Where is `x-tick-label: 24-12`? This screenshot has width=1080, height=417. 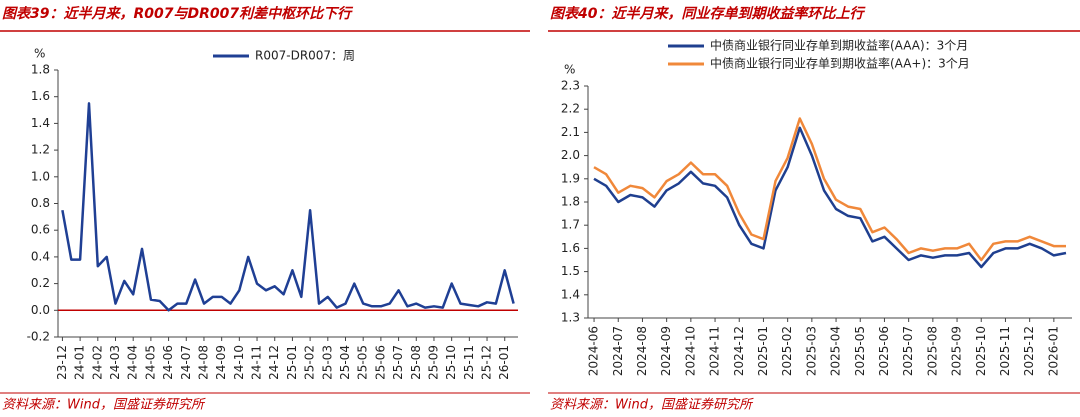
x-tick-label: 24-12 is located at coordinates (274, 362).